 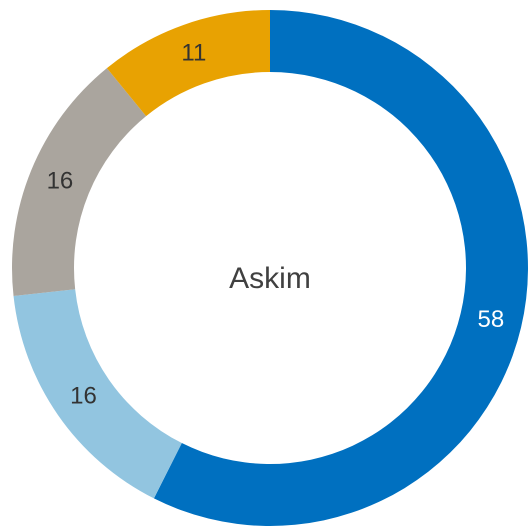 What do you see at coordinates (193, 53) in the screenshot?
I see `value-label: 11` at bounding box center [193, 53].